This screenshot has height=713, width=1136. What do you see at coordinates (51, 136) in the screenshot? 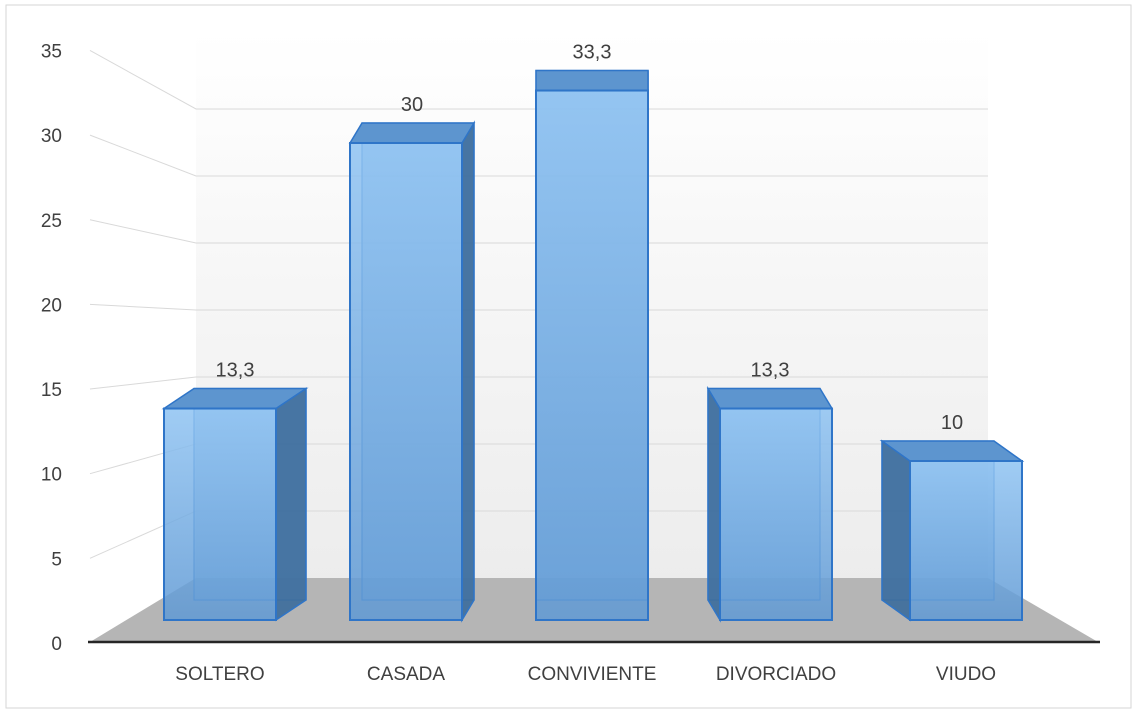
I see `y-tick-label: 30` at bounding box center [51, 136].